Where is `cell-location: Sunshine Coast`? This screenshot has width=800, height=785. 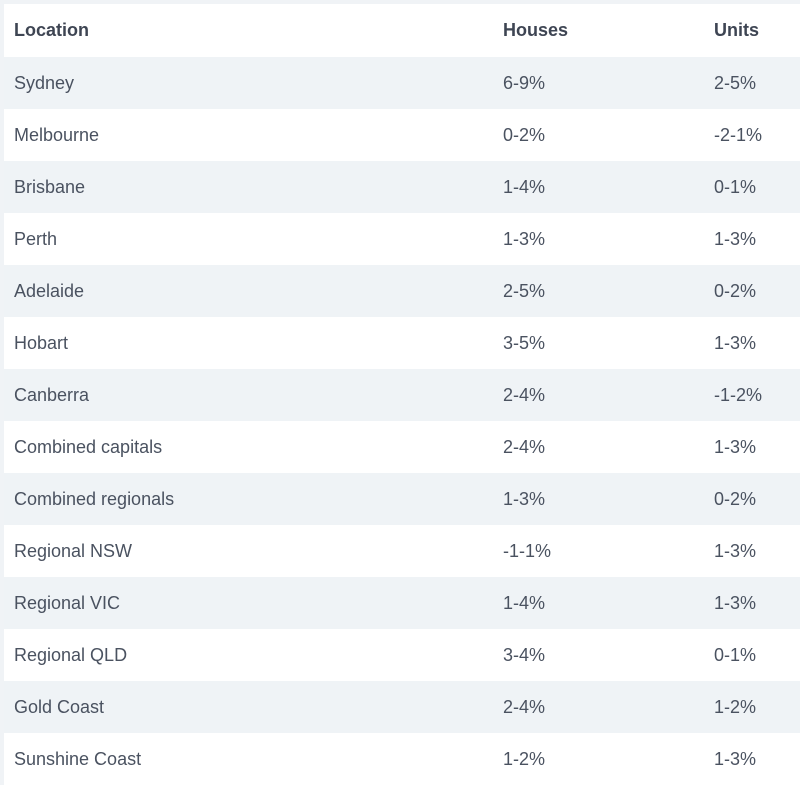
cell-location: Sunshine Coast is located at coordinates (78, 758).